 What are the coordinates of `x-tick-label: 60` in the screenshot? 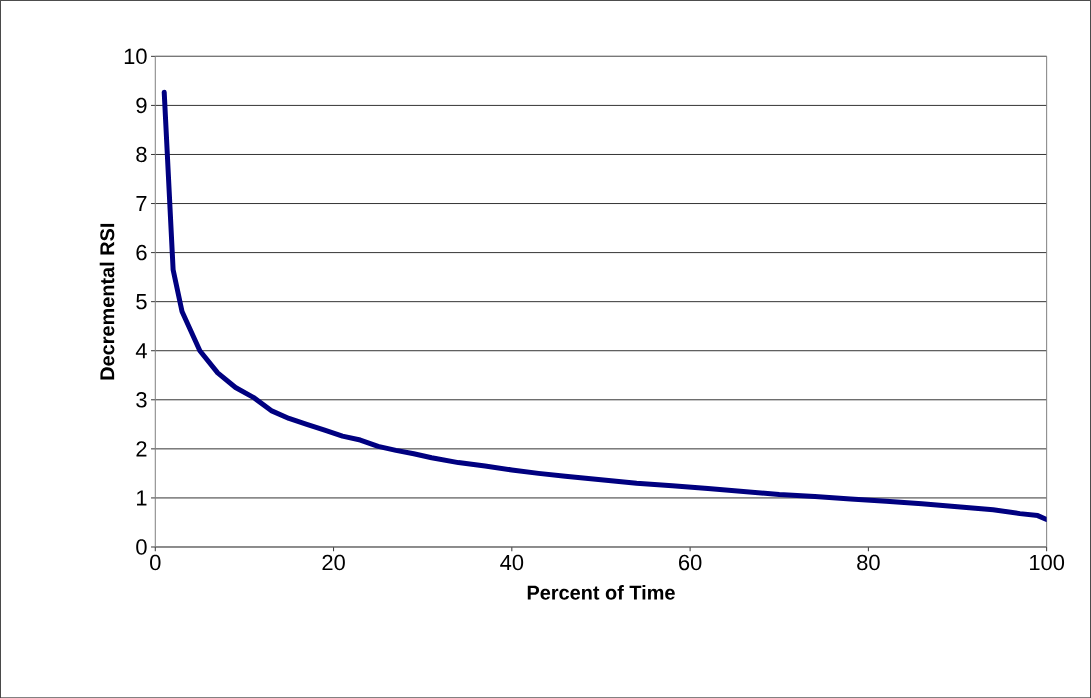 It's located at (690, 562).